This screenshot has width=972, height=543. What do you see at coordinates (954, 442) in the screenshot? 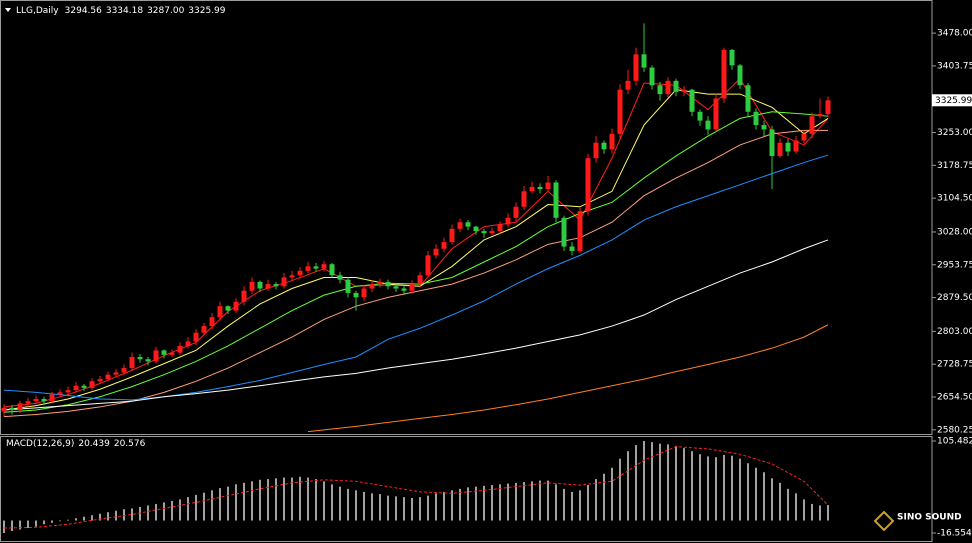
I see `y-tick-label: 105.482` at bounding box center [954, 442].